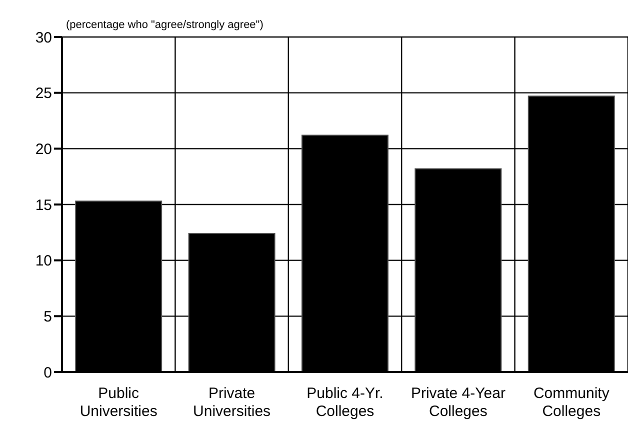 Image resolution: width=636 pixels, height=440 pixels. What do you see at coordinates (48, 373) in the screenshot?
I see `y-tick-label: 0` at bounding box center [48, 373].